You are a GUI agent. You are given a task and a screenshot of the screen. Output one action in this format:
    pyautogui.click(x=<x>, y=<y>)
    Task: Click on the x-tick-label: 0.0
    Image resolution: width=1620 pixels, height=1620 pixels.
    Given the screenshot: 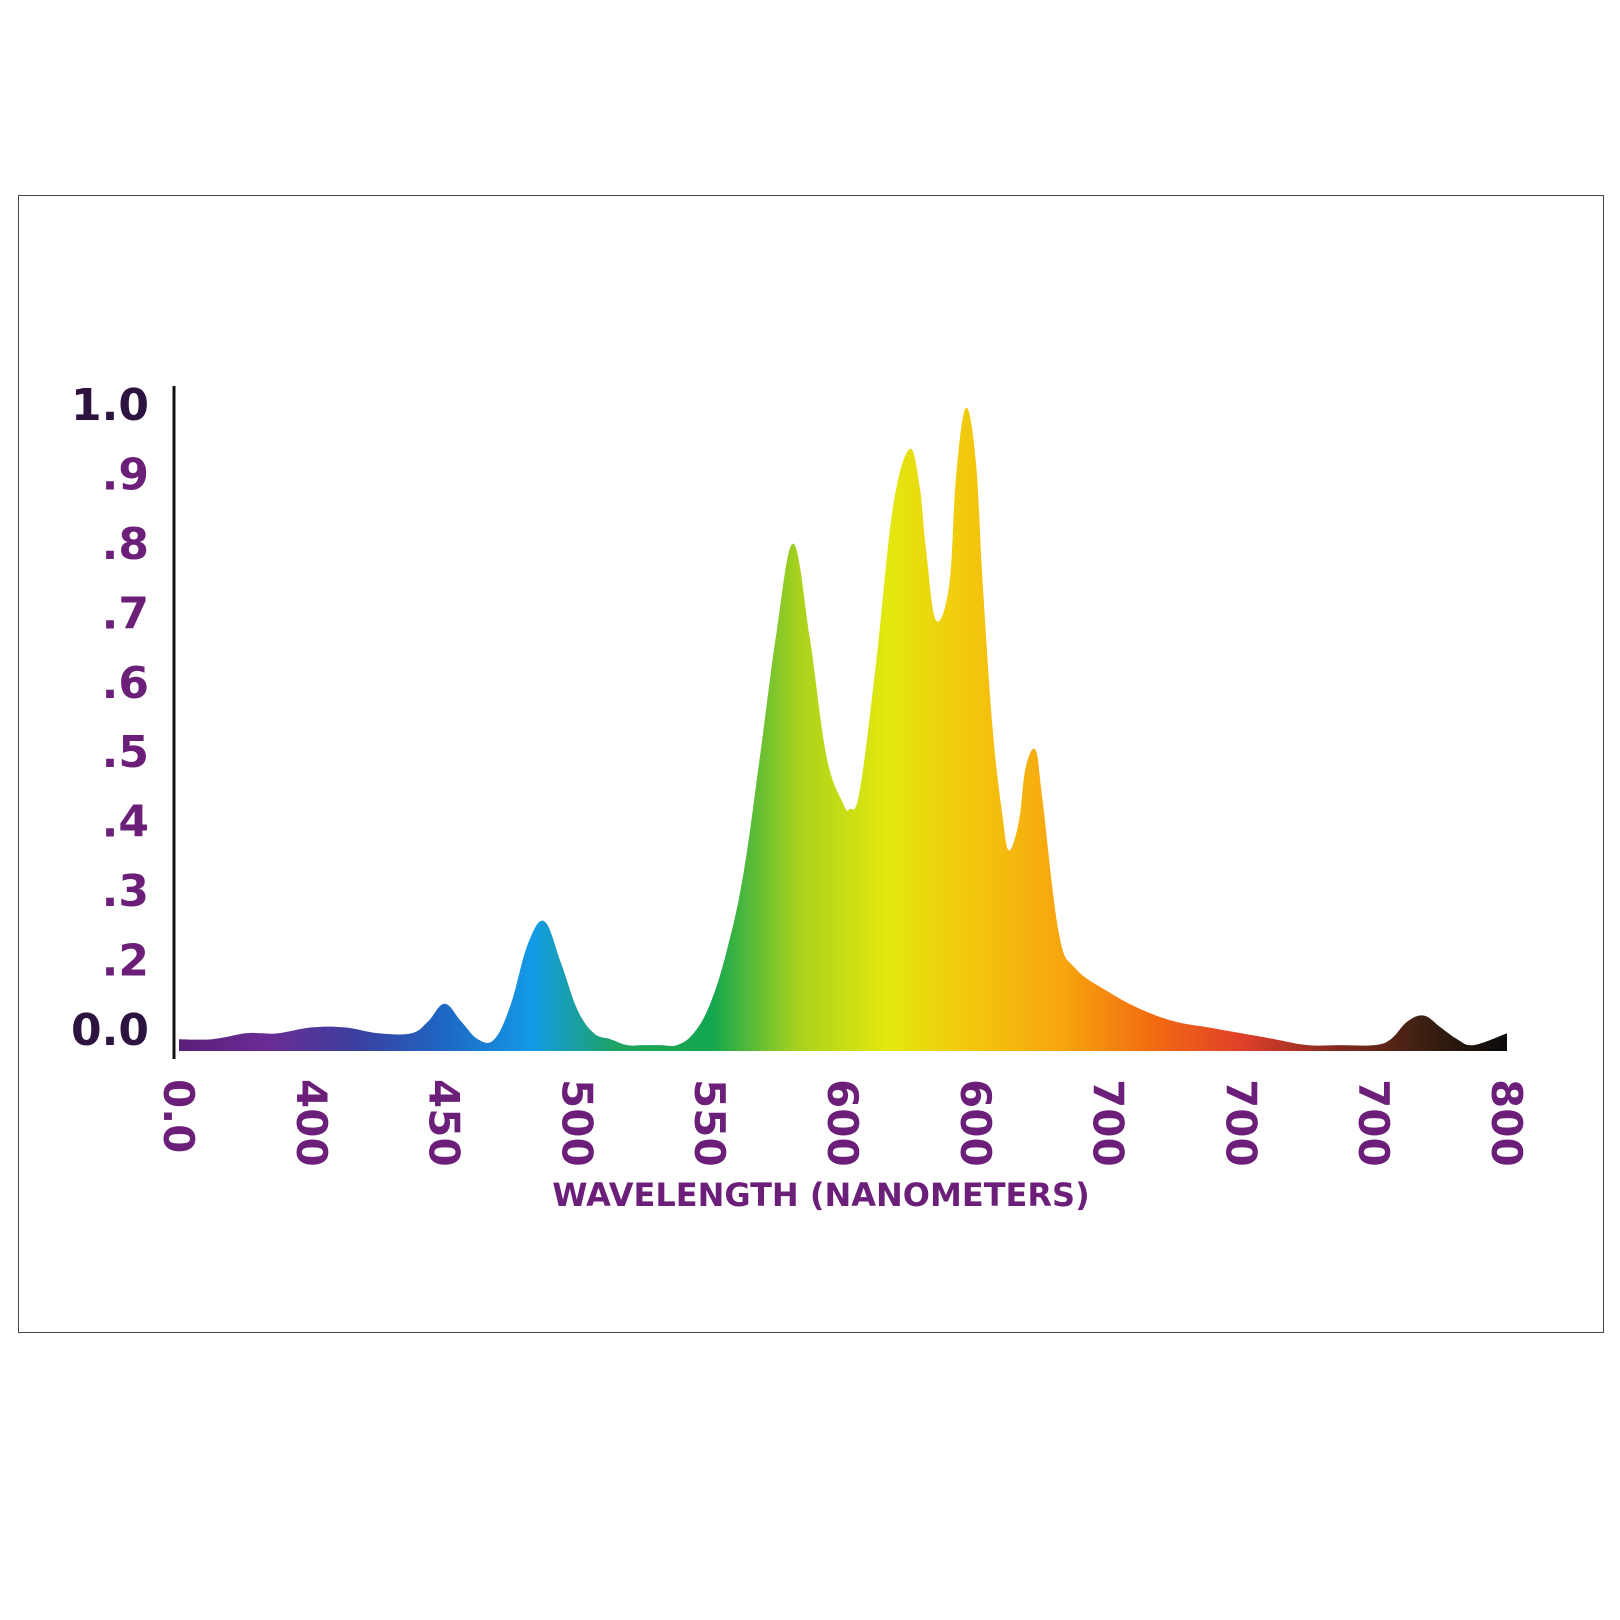 What is the action you would take?
    pyautogui.click(x=178, y=1116)
    